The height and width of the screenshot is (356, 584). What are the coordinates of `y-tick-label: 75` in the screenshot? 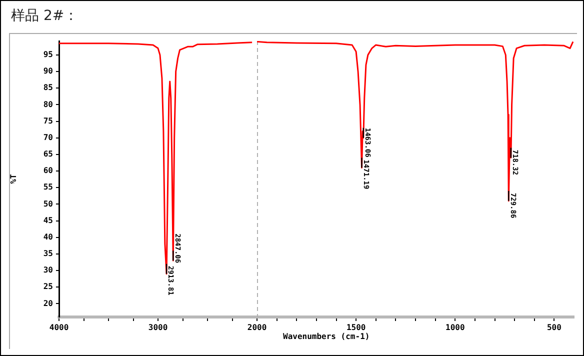 It's located at (48, 121).